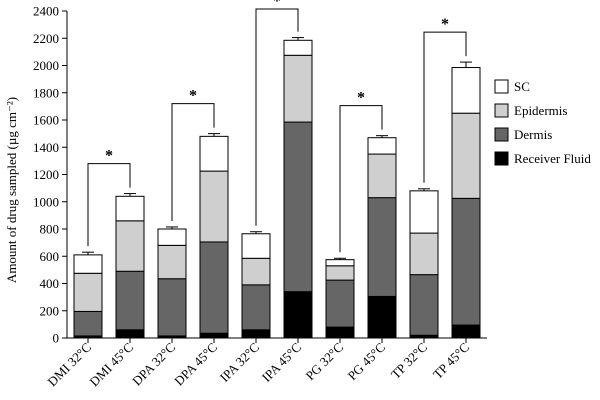  What do you see at coordinates (46, 38) in the screenshot?
I see `y-tick-label: 2200` at bounding box center [46, 38].